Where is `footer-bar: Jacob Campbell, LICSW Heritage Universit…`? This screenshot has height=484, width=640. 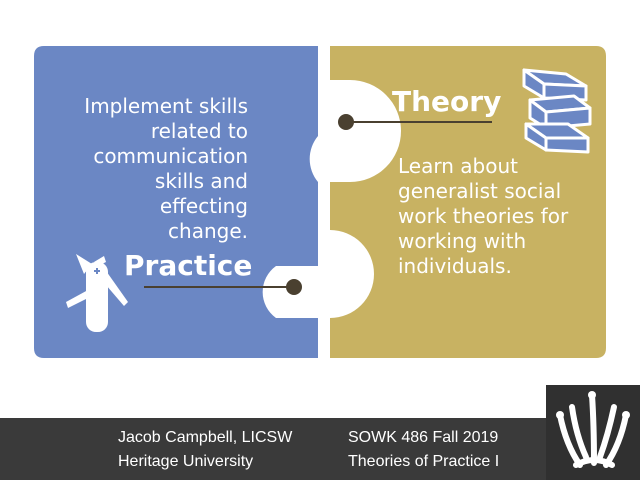
footer-bar: Jacob Campbell, LICSW Heritage Universit… is located at coordinates (320, 449).